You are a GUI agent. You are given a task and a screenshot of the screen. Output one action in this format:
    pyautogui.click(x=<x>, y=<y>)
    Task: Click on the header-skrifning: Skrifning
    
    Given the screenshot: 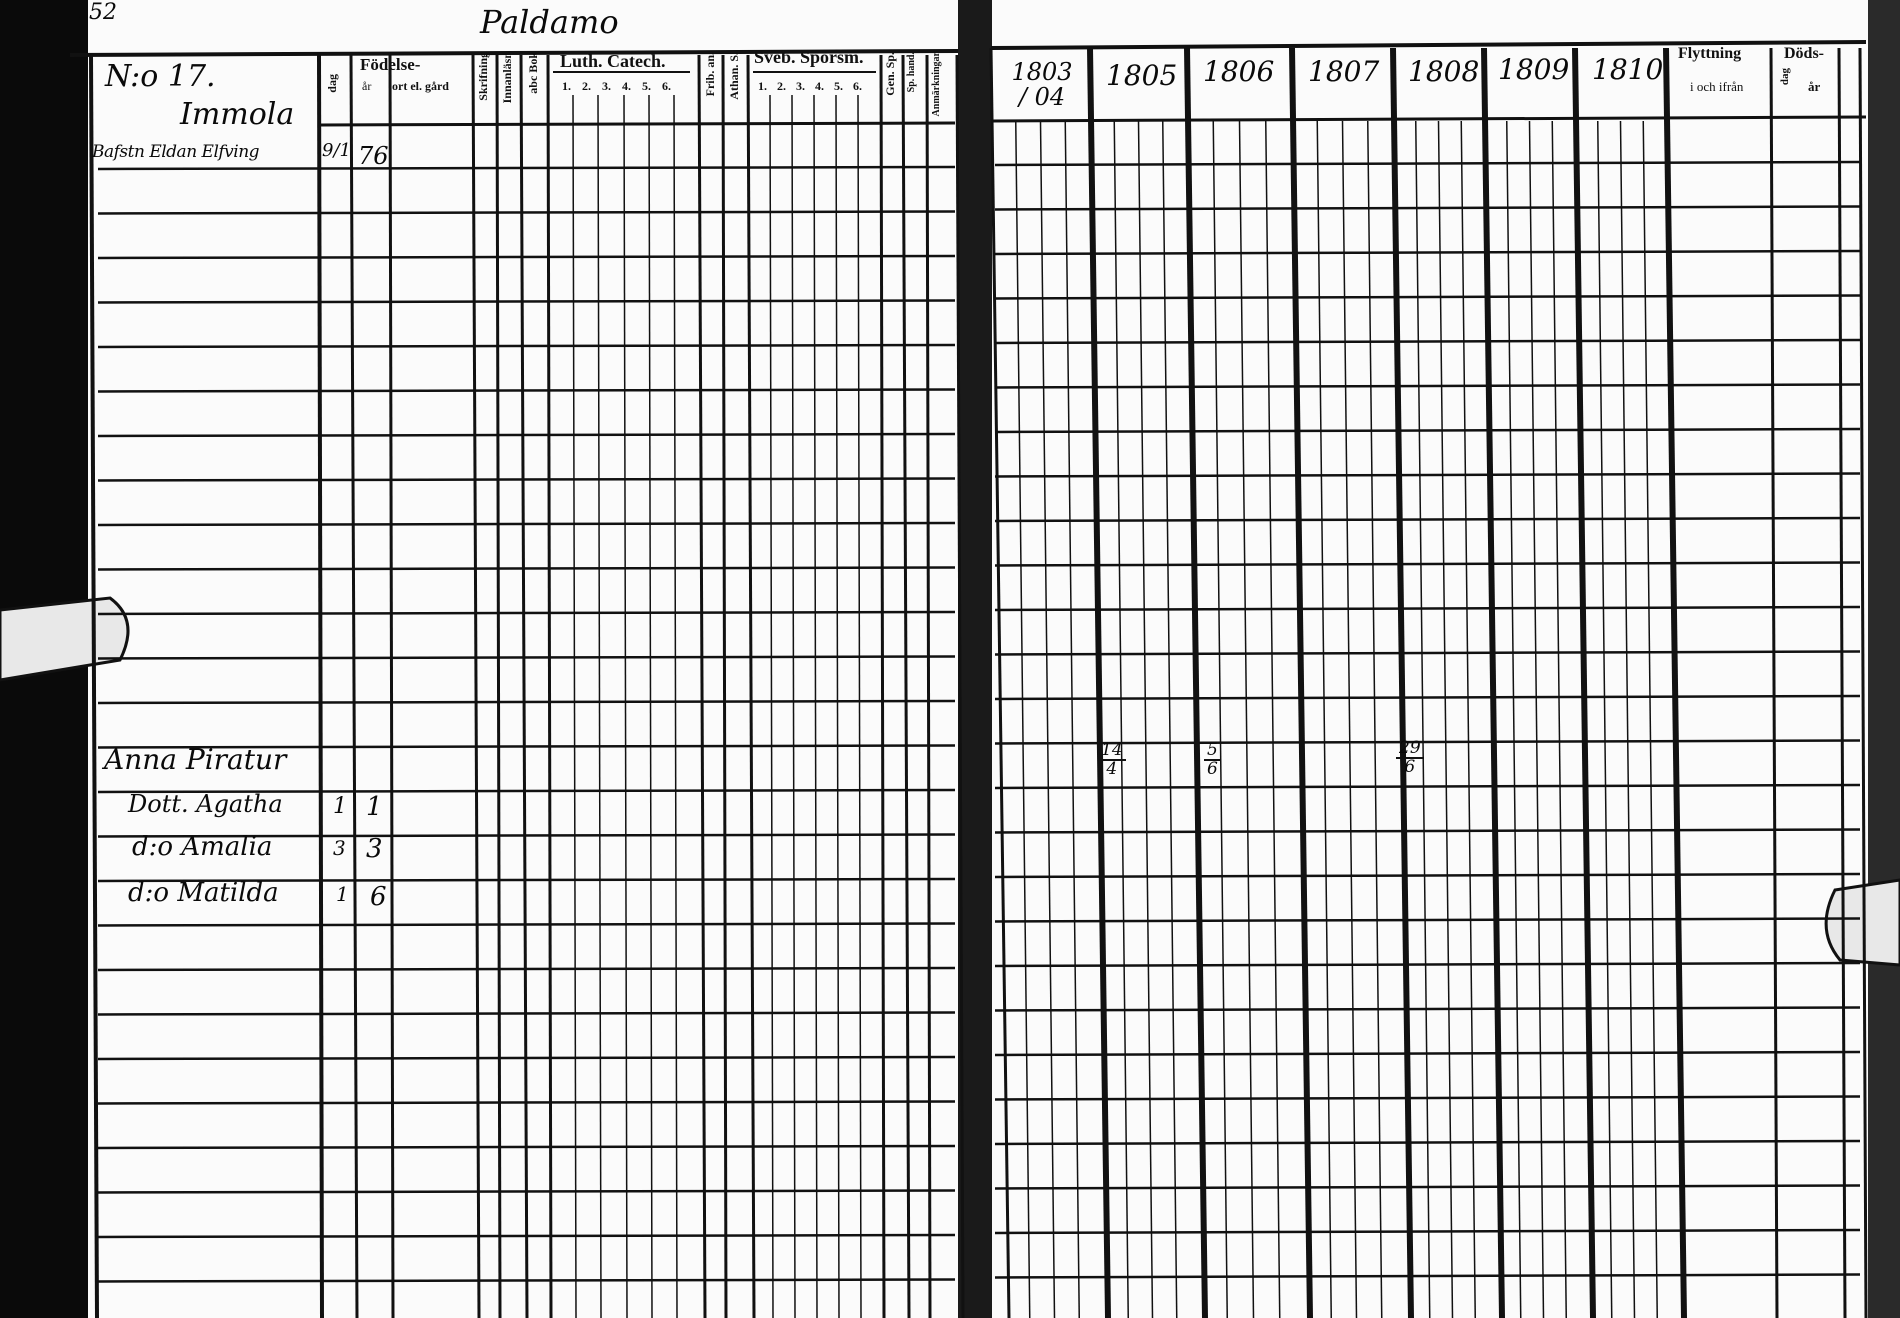 What is the action you would take?
    pyautogui.click(x=483, y=76)
    